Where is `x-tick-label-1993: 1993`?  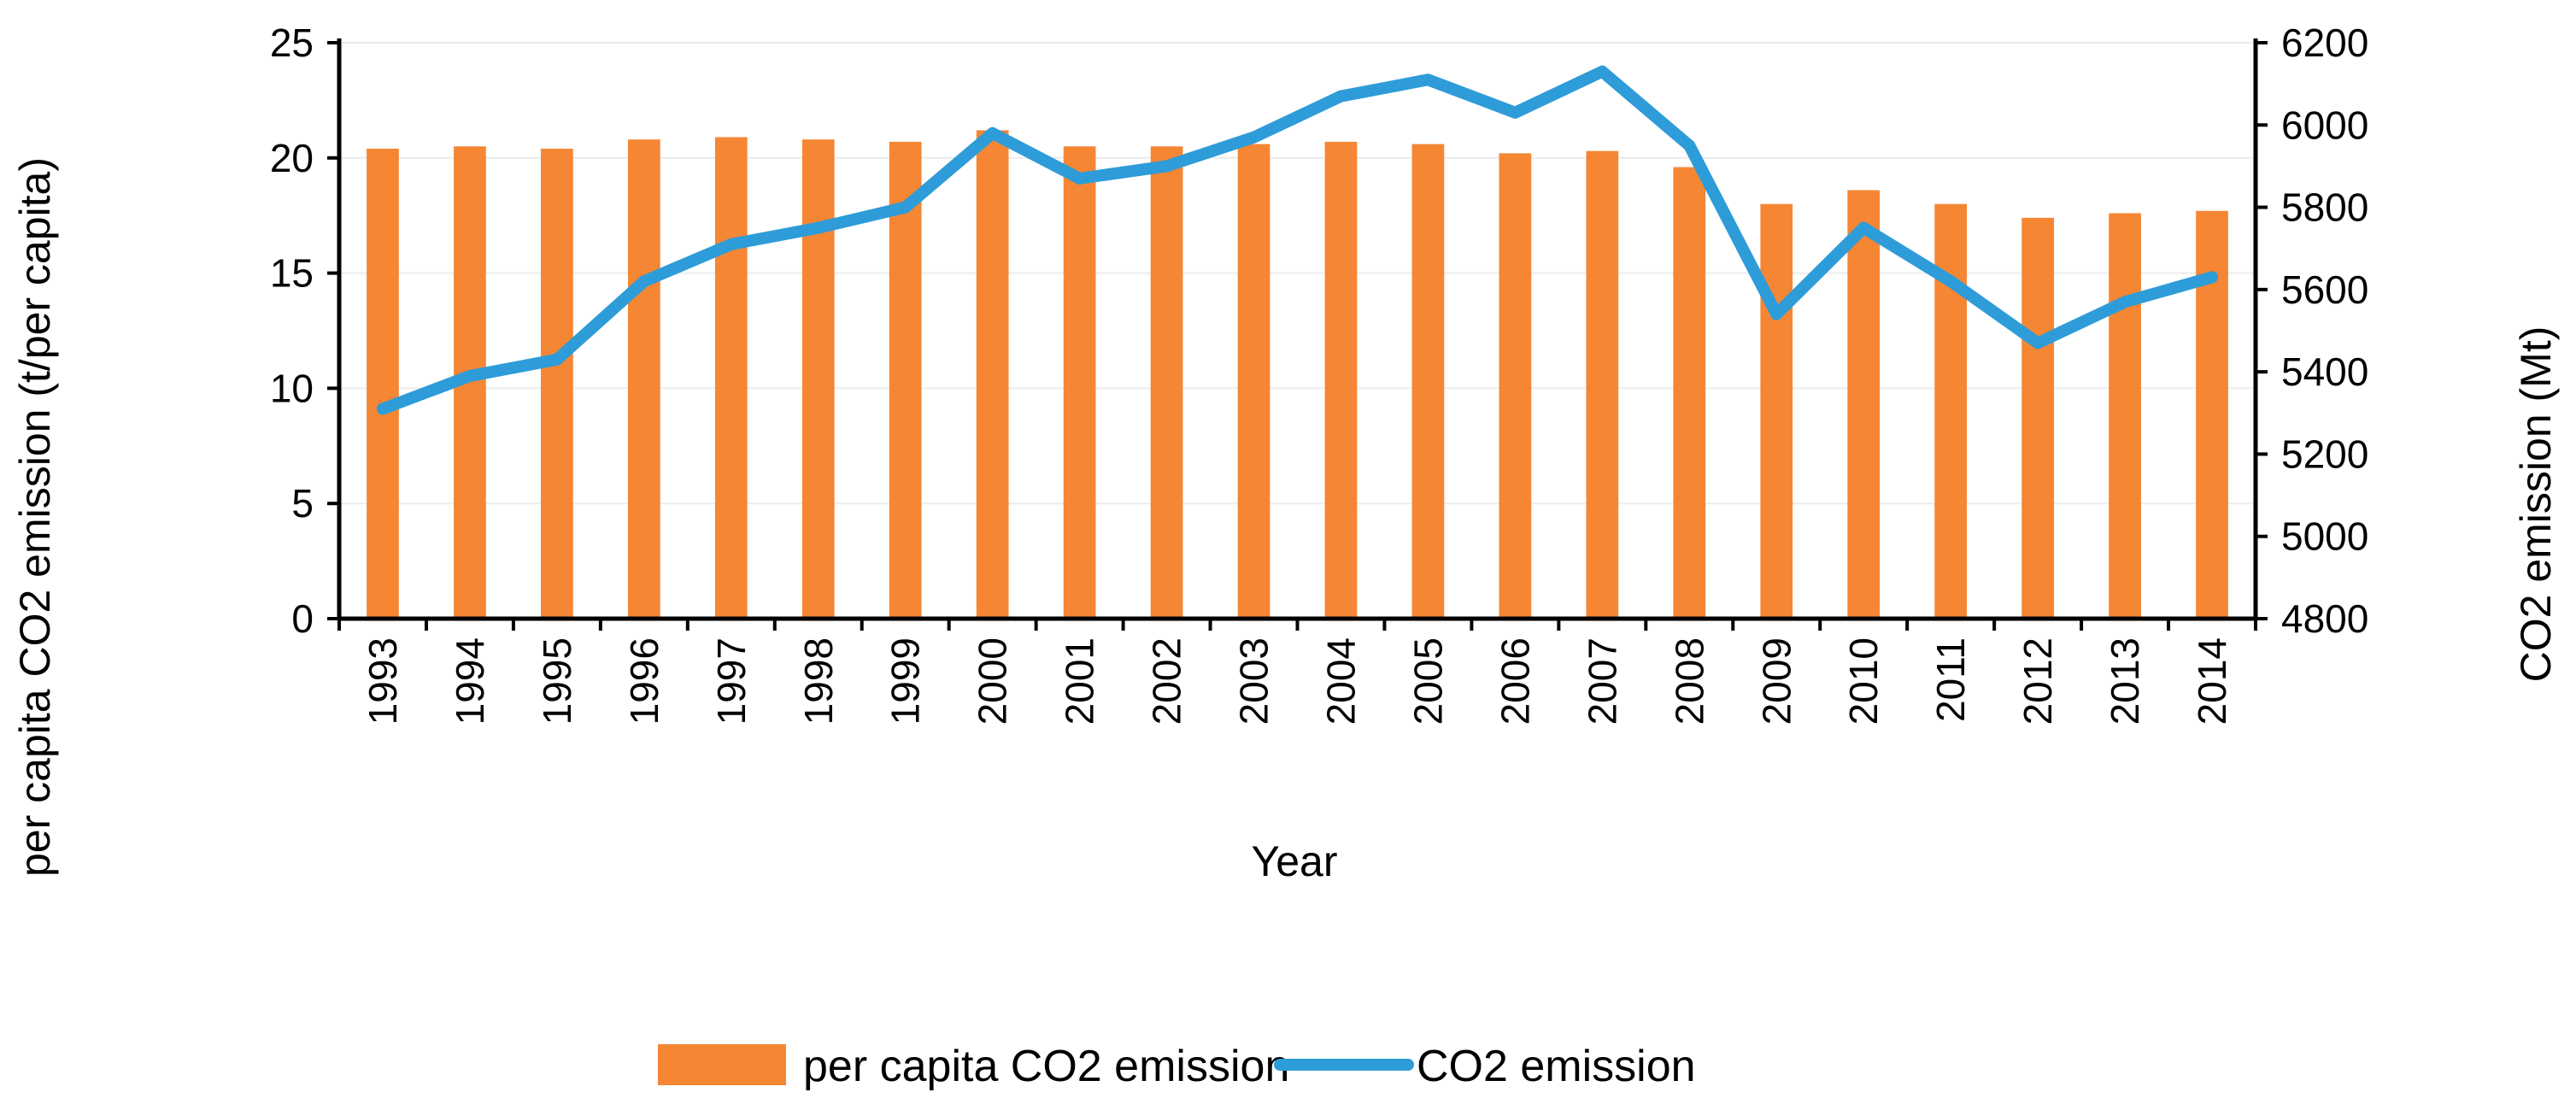
x-tick-label-1993: 1993 is located at coordinates (383, 681).